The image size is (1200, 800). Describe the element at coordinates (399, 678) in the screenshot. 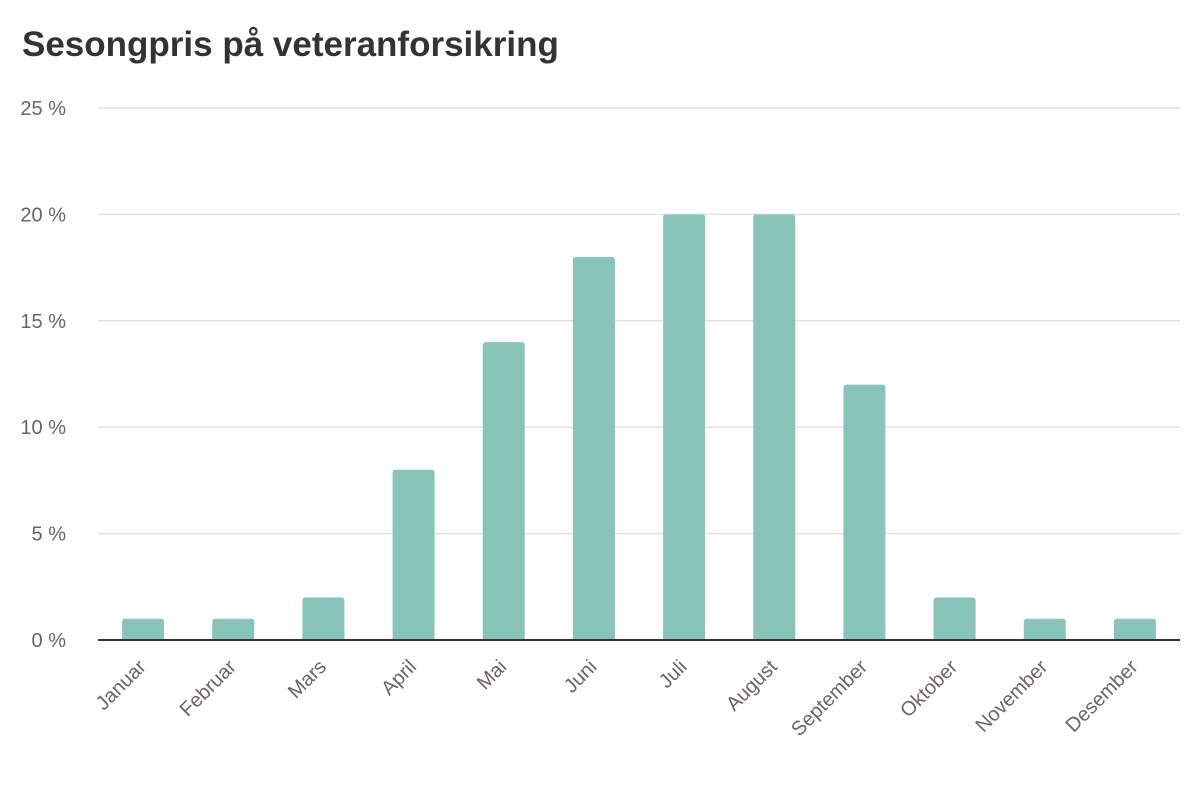

I see `x-tick-label: April` at that location.